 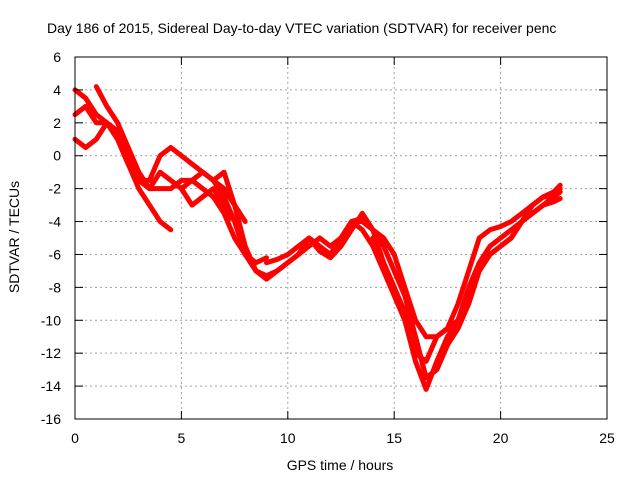 What do you see at coordinates (55, 222) in the screenshot?
I see `y-tick-label: -4` at bounding box center [55, 222].